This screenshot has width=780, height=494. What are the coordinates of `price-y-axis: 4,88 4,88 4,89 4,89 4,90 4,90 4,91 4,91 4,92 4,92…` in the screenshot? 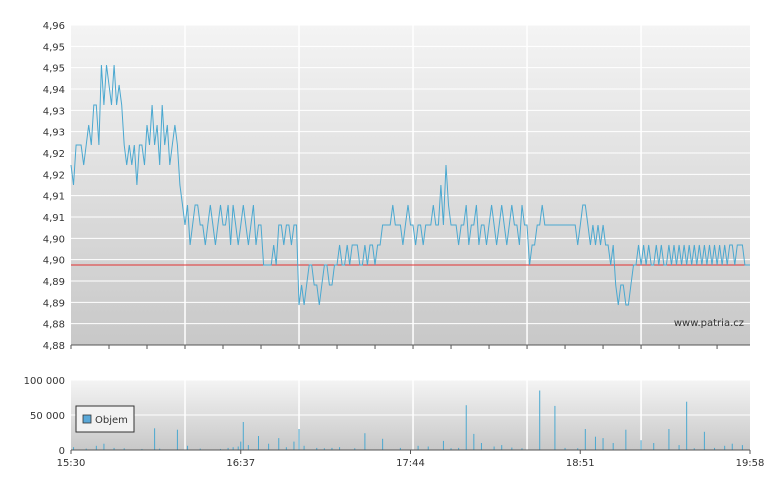 It's located at (54, 186).